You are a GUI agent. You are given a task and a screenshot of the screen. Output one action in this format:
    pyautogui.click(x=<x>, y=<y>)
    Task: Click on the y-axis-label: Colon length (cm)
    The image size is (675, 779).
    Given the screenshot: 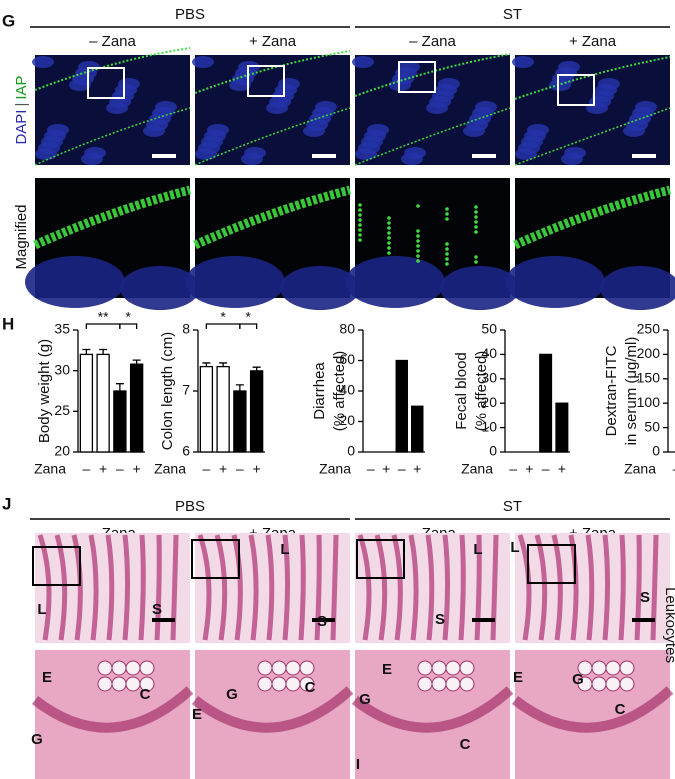 What is the action you would take?
    pyautogui.click(x=167, y=391)
    